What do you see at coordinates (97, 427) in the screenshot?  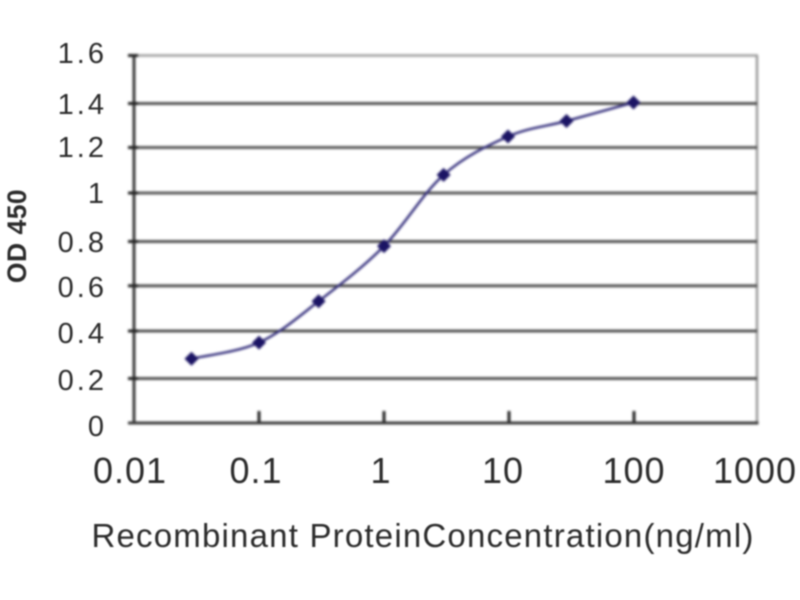 I see `svg-text: 0` at bounding box center [97, 427].